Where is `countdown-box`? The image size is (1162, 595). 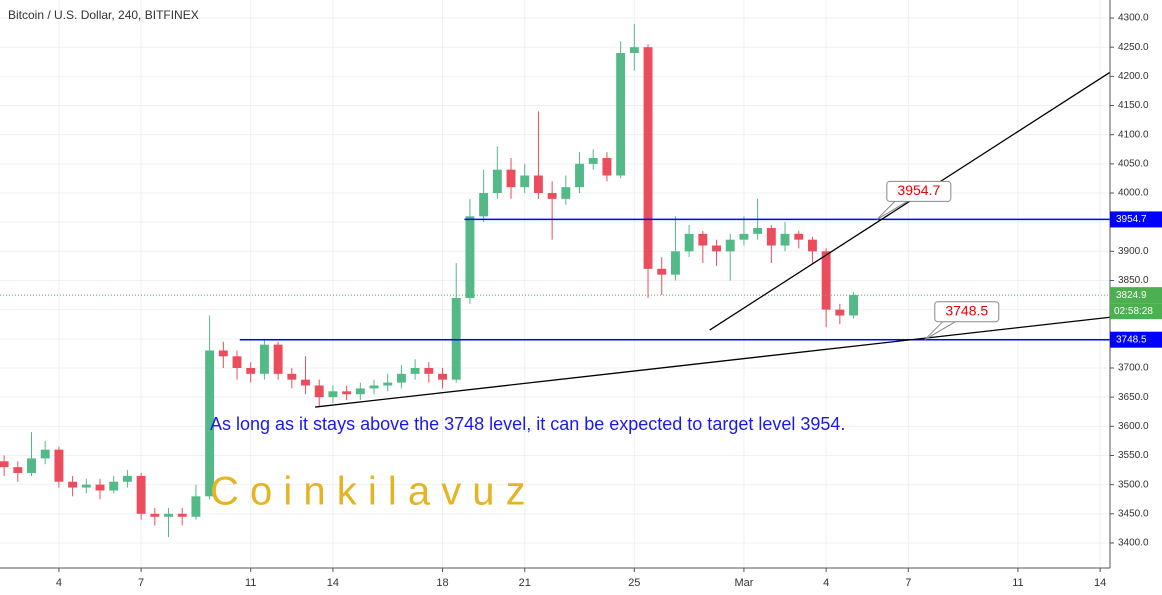
countdown-box is located at coordinates (1136, 311).